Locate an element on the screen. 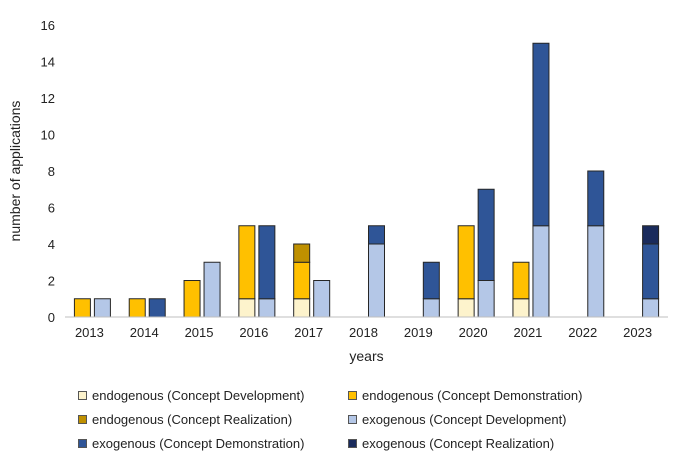 The image size is (684, 463). legend-item: endogenous (Concept Demonstration) is located at coordinates (465, 395).